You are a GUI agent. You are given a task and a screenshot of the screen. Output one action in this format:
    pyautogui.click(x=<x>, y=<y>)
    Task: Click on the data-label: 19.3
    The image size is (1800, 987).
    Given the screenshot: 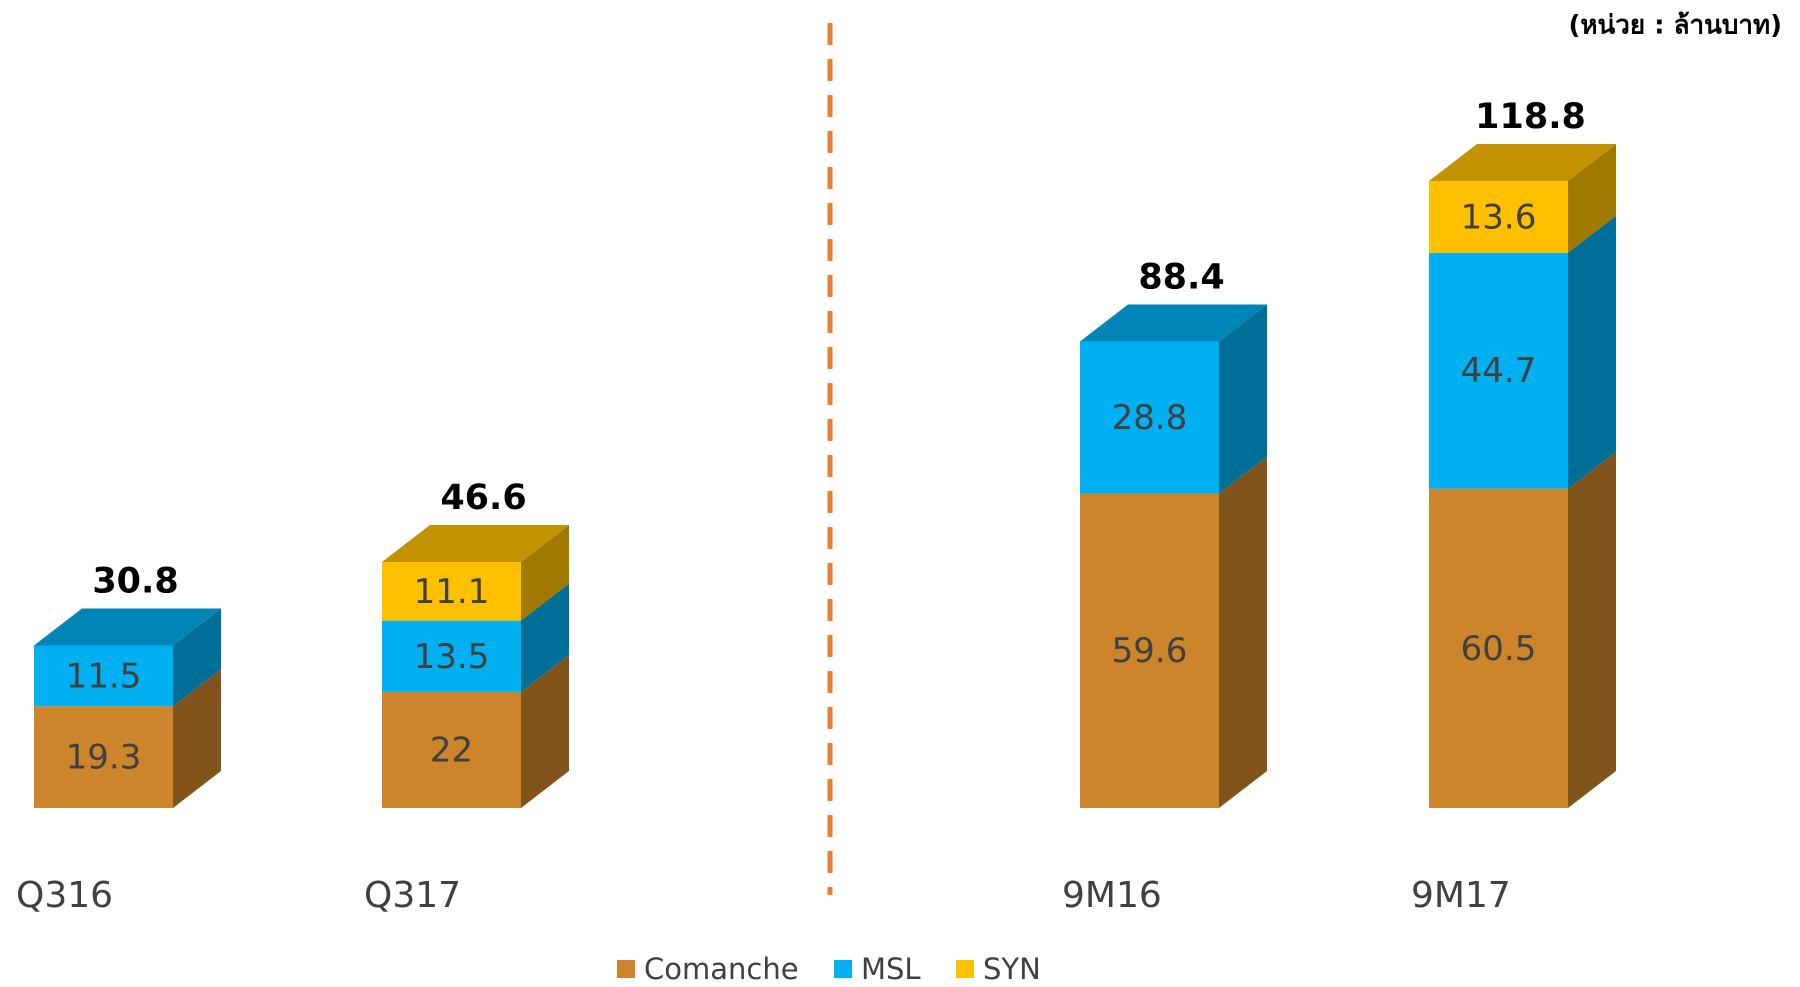 What is the action you would take?
    pyautogui.click(x=104, y=758)
    